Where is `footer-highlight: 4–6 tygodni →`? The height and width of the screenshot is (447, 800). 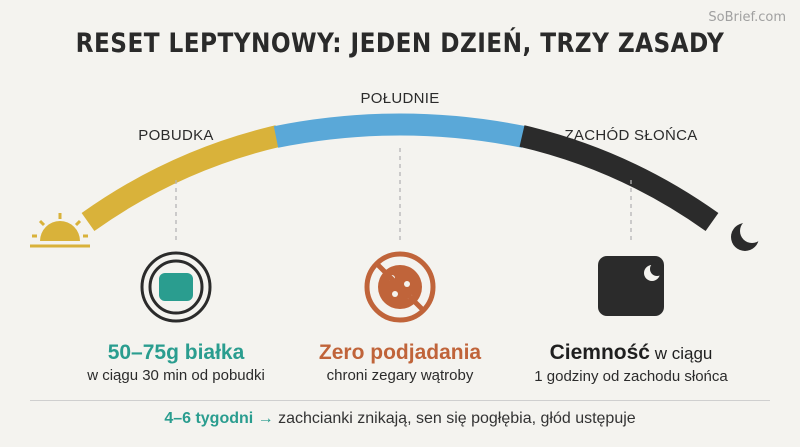 footer-highlight: 4–6 tygodni → is located at coordinates (219, 418).